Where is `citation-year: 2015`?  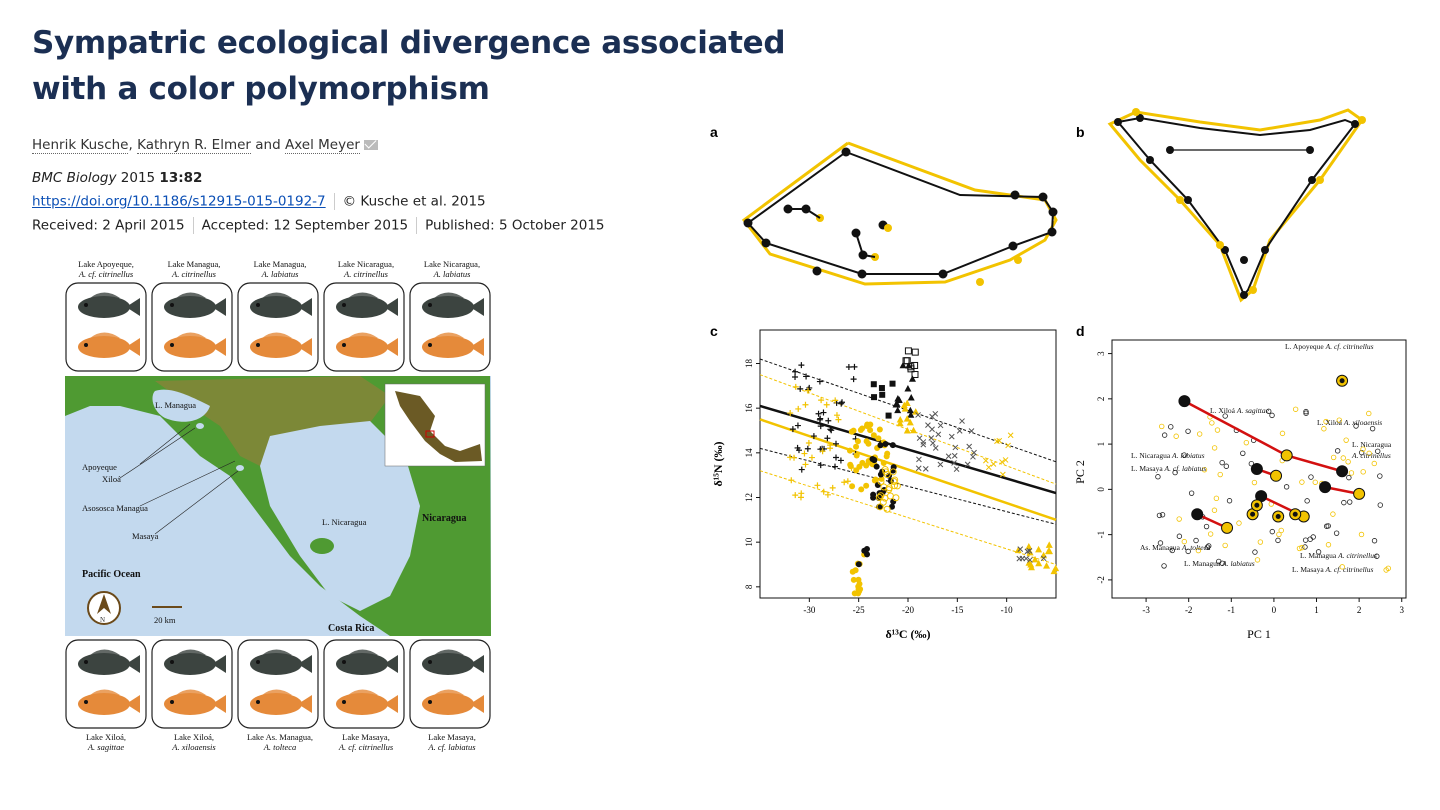 citation-year: 2015 is located at coordinates (138, 178).